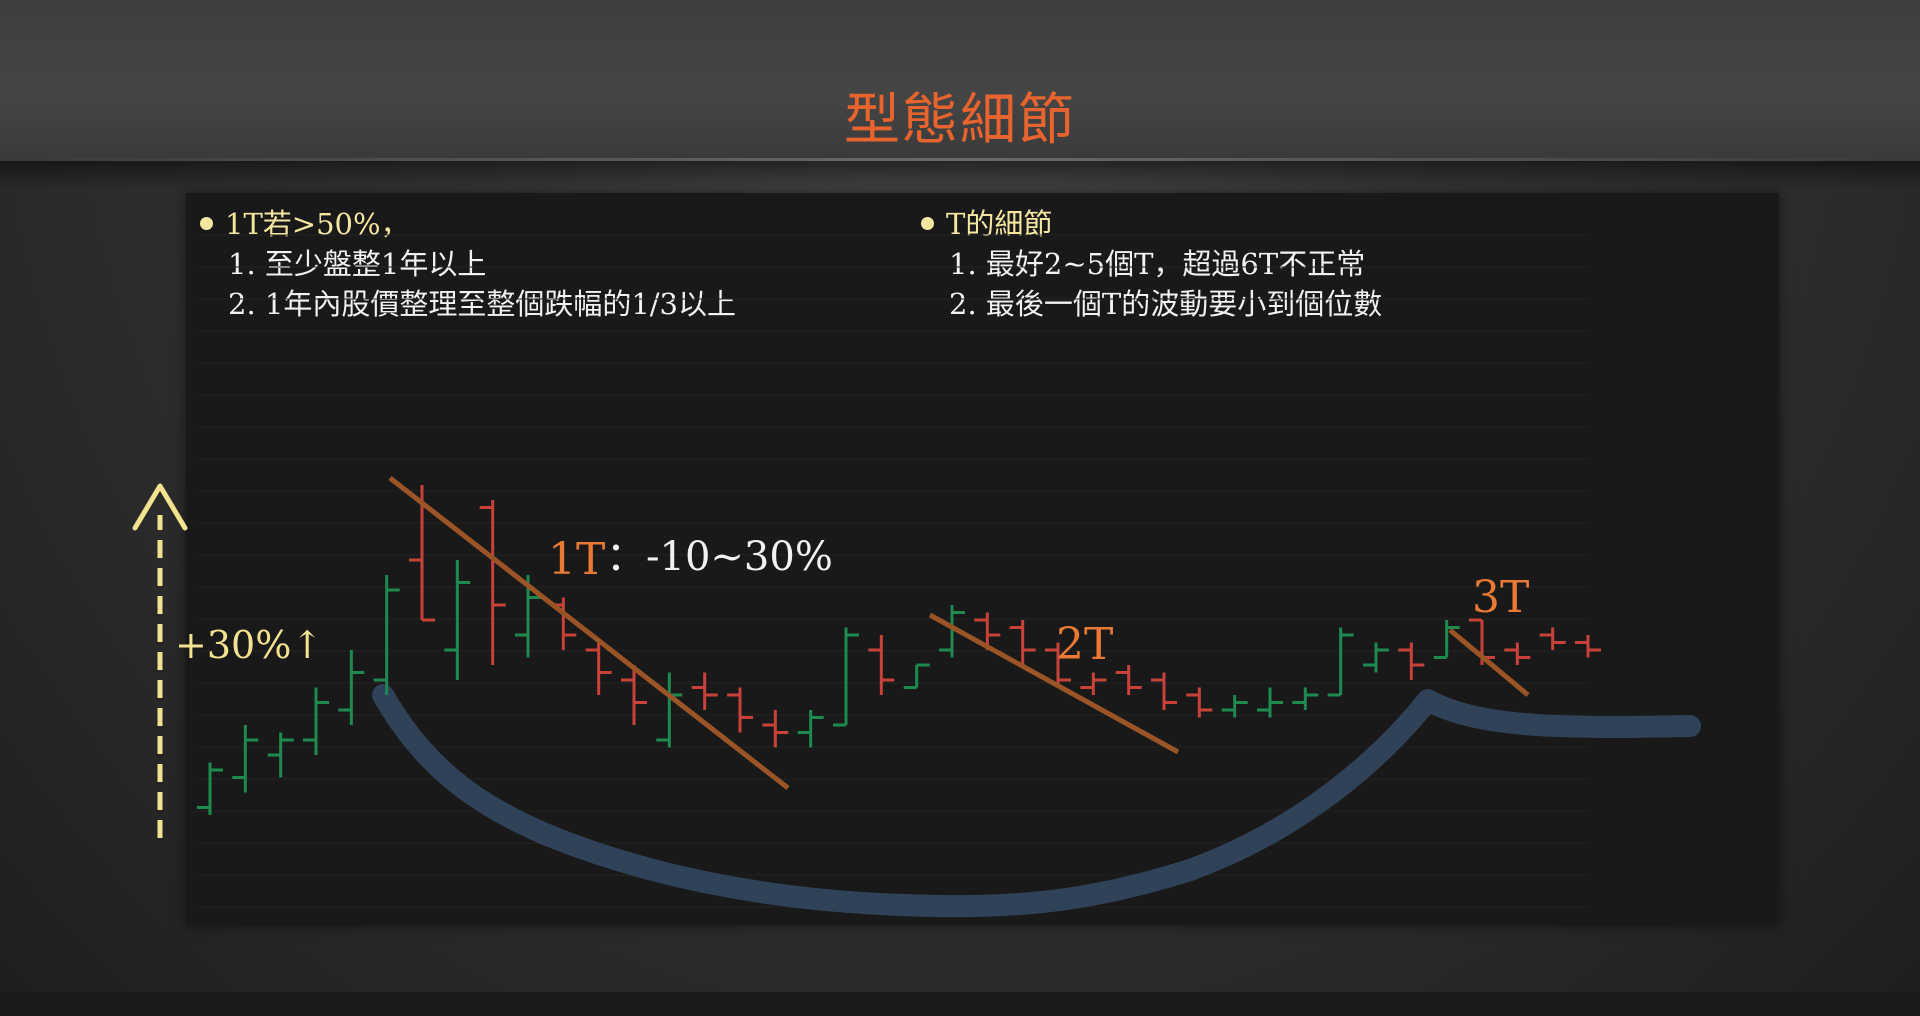 This screenshot has width=1920, height=1016. What do you see at coordinates (482, 304) in the screenshot?
I see `notes-left-item: 2. 1年內股價整理至整個跌幅的1/3以上` at bounding box center [482, 304].